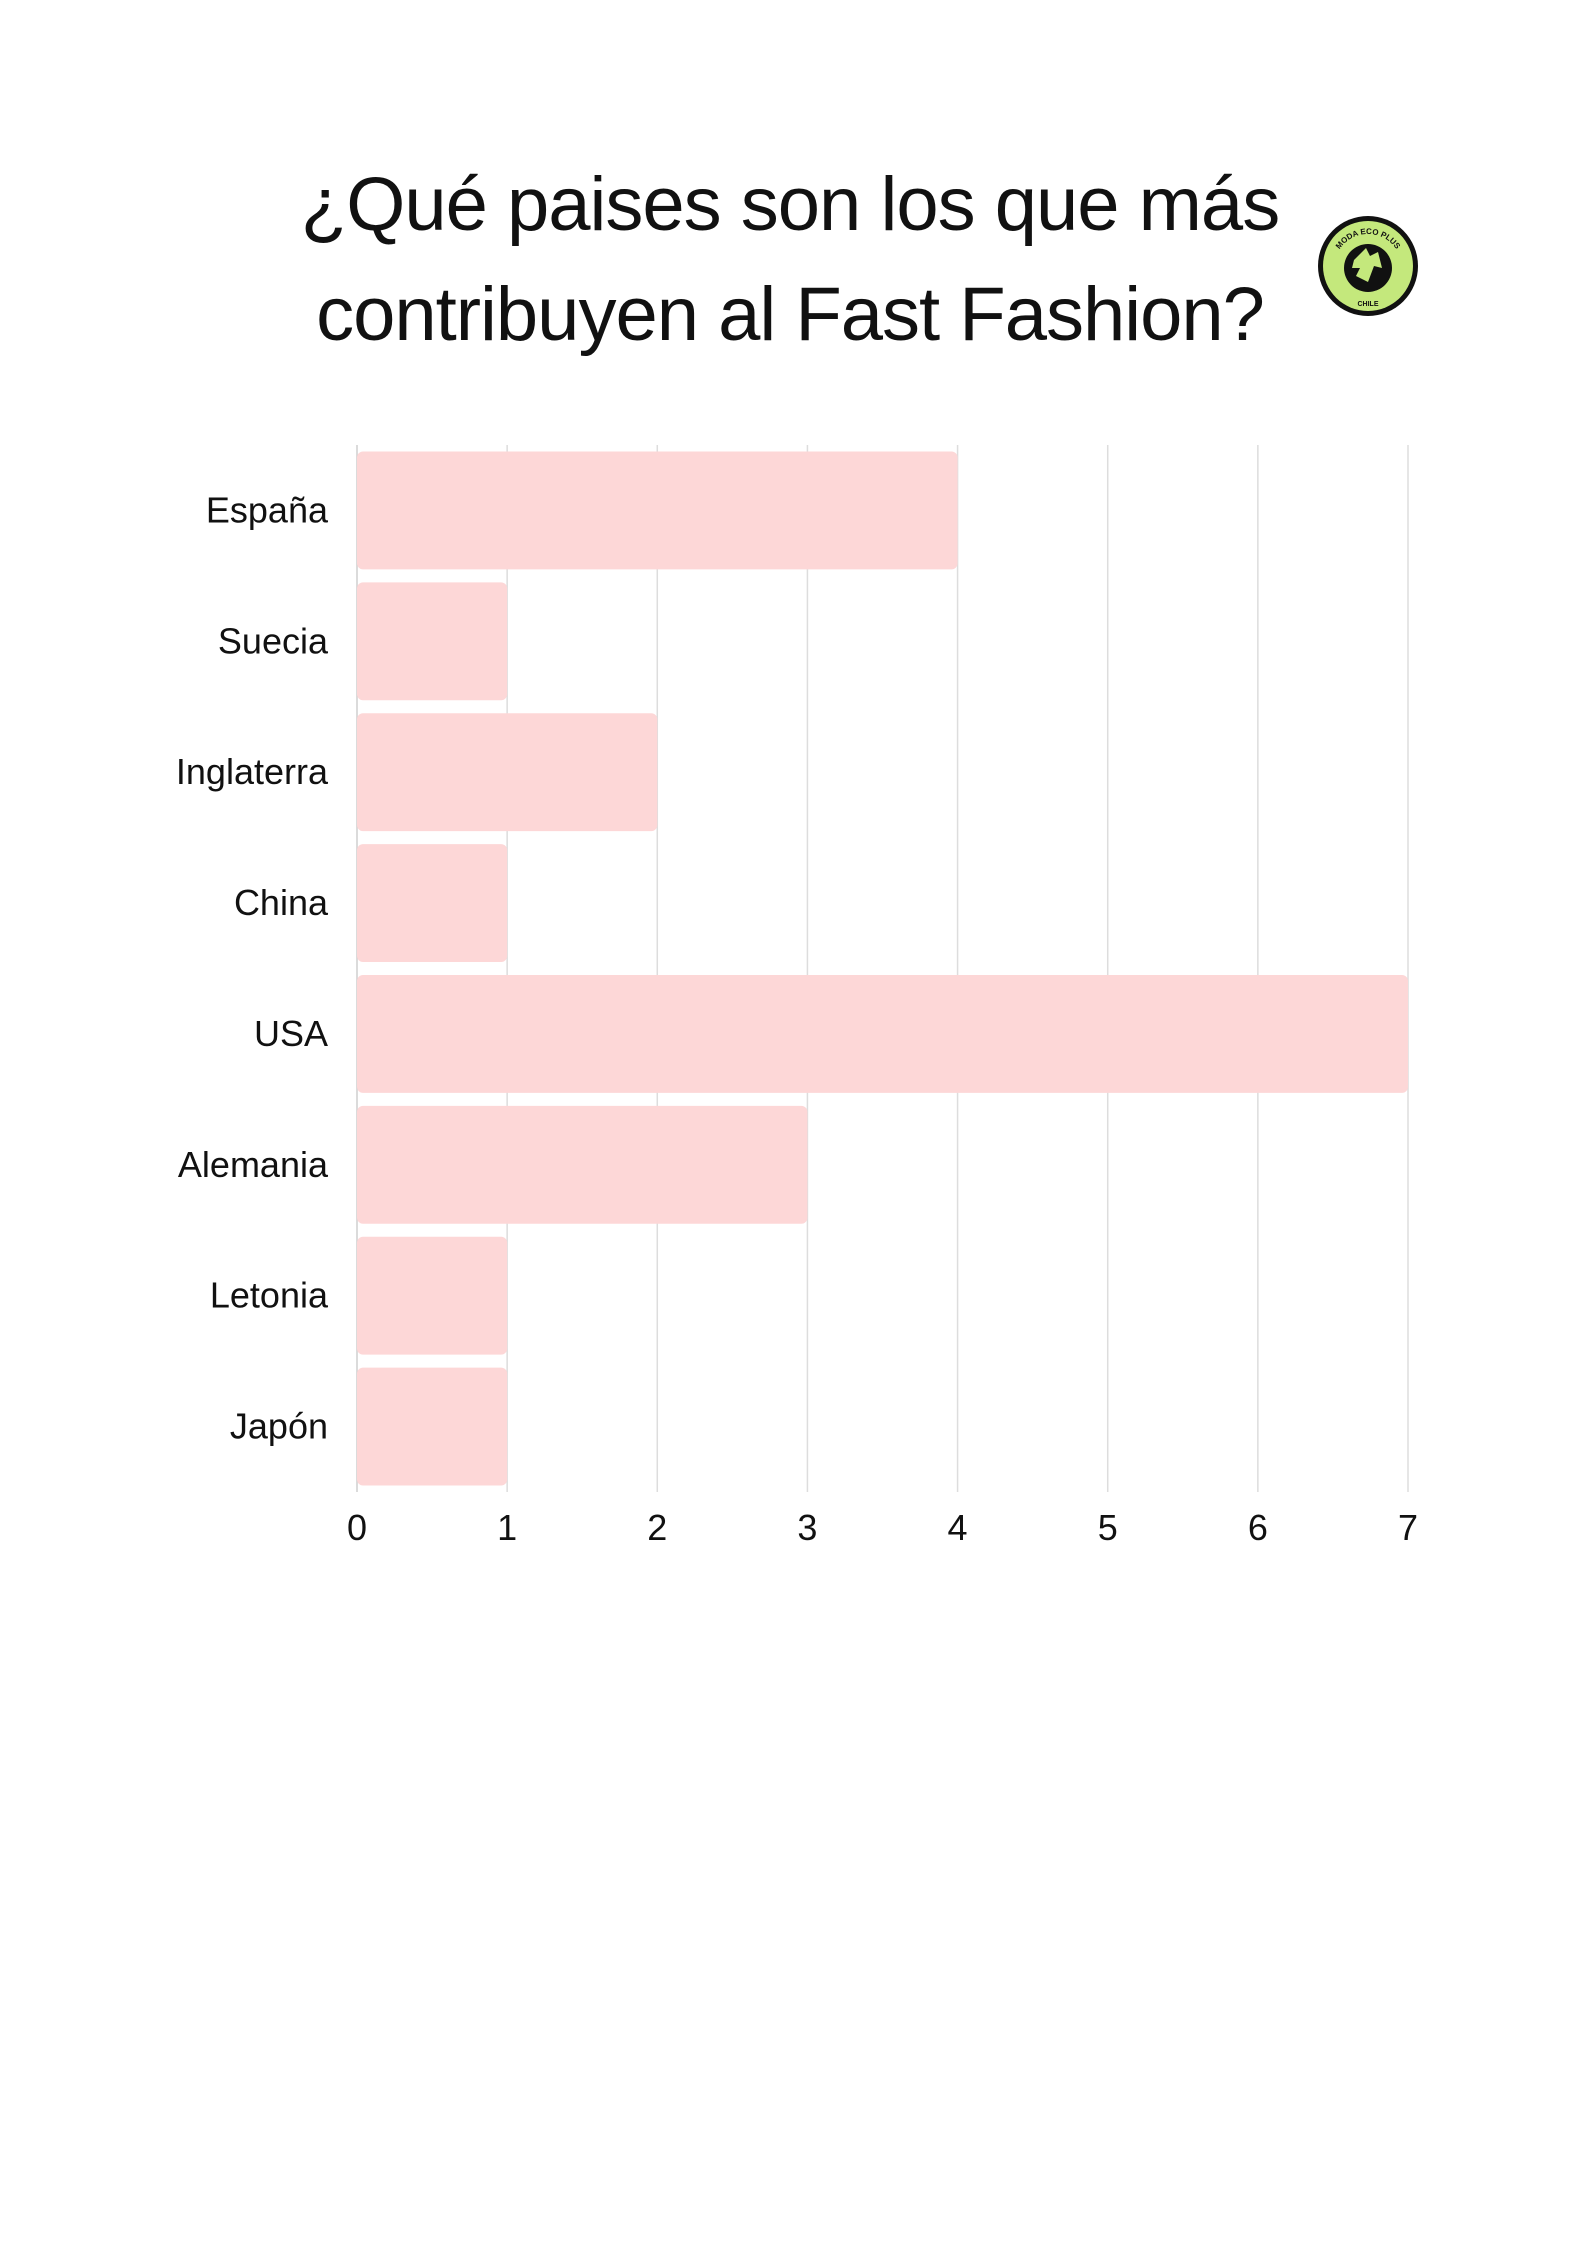 The image size is (1587, 2245). I want to click on bar-españa, so click(657, 510).